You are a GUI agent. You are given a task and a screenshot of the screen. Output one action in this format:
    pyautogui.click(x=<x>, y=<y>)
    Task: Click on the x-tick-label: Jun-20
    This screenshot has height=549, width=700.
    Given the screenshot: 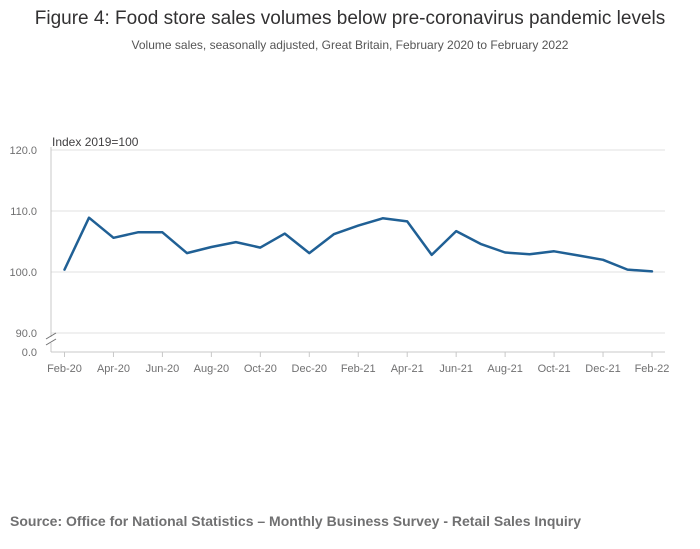 What is the action you would take?
    pyautogui.click(x=163, y=369)
    